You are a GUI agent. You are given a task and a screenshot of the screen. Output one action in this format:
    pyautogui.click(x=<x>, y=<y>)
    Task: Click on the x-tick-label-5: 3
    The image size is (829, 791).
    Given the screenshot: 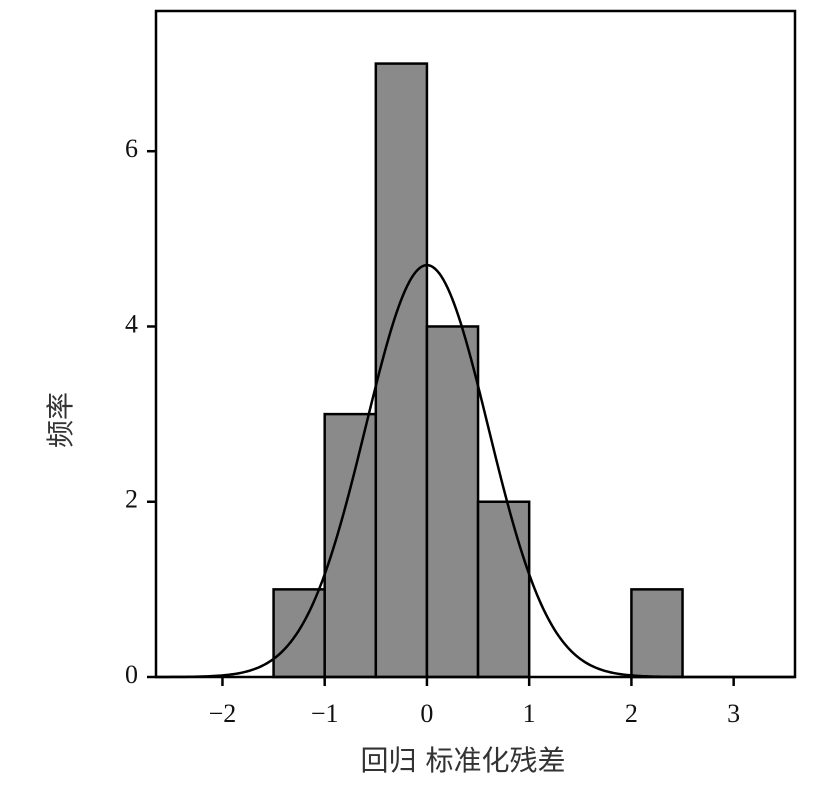 What is the action you would take?
    pyautogui.click(x=733, y=713)
    